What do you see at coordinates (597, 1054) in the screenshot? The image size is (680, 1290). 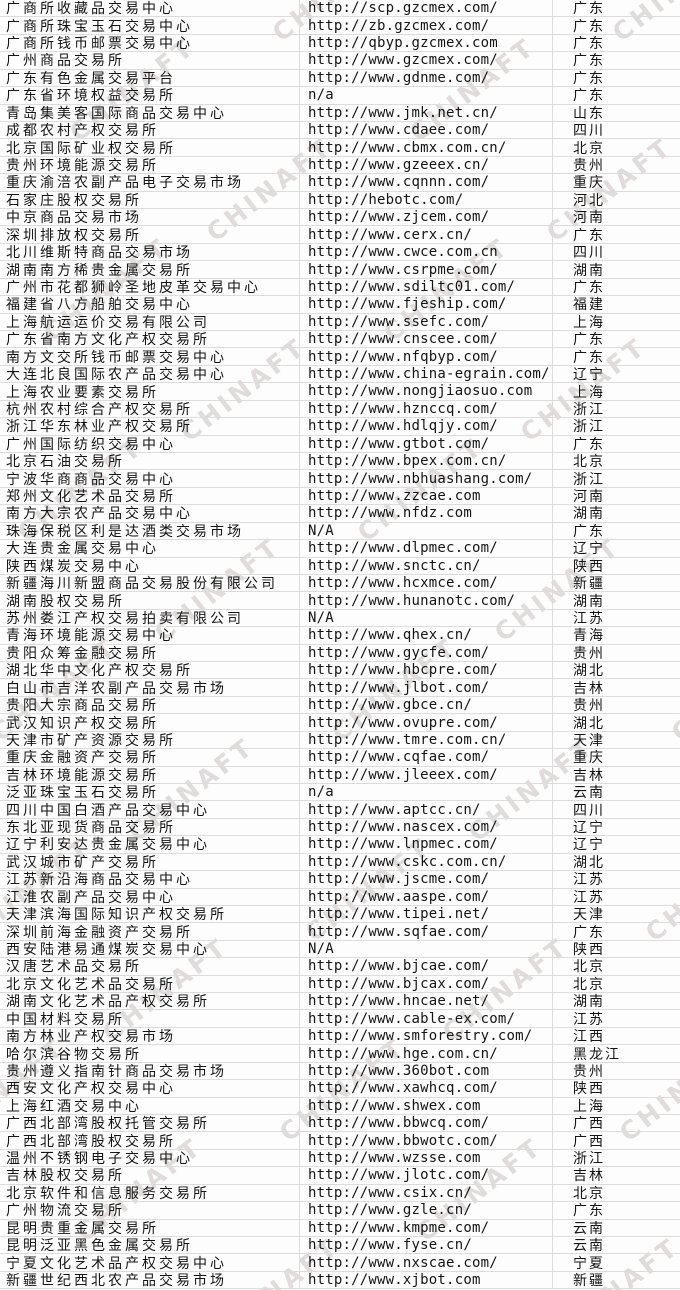 I see `cell-province: 黑龙江` at bounding box center [597, 1054].